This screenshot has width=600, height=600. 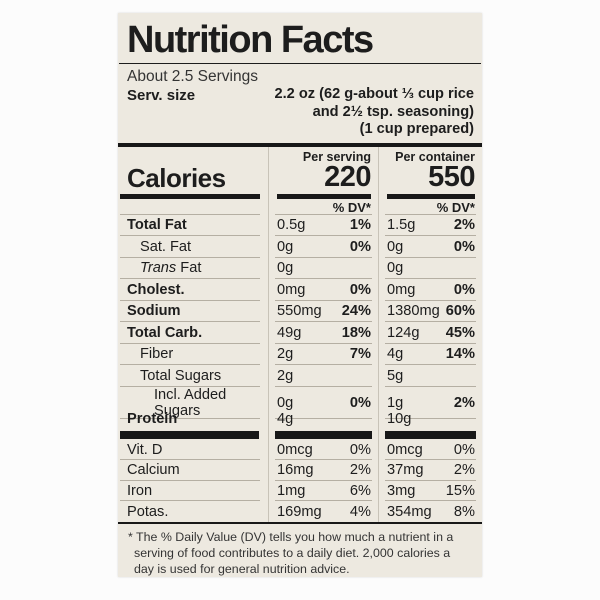 What do you see at coordinates (395, 354) in the screenshot?
I see `amount-per-container: 4g` at bounding box center [395, 354].